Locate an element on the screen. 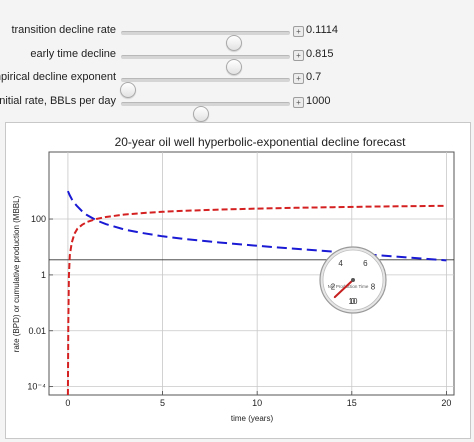 Image resolution: width=474 pixels, height=442 pixels. gauge-needle is located at coordinates (343, 289).